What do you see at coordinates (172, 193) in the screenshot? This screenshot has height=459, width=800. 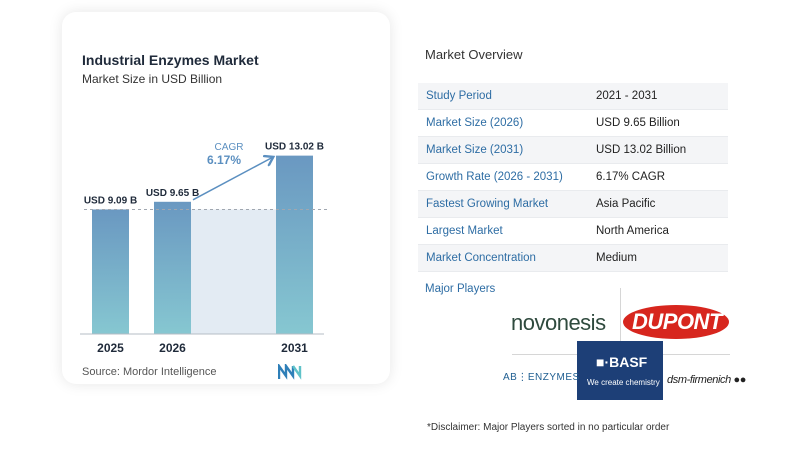 I see `data-label-2026: USD 9.65 B` at bounding box center [172, 193].